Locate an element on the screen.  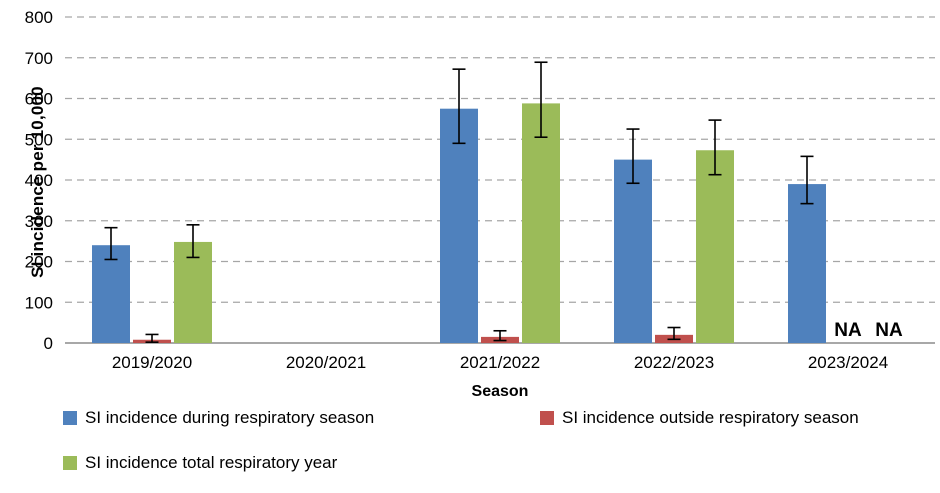
legend-item-during-season: SI incidence during respiratory season is located at coordinates (218, 418).